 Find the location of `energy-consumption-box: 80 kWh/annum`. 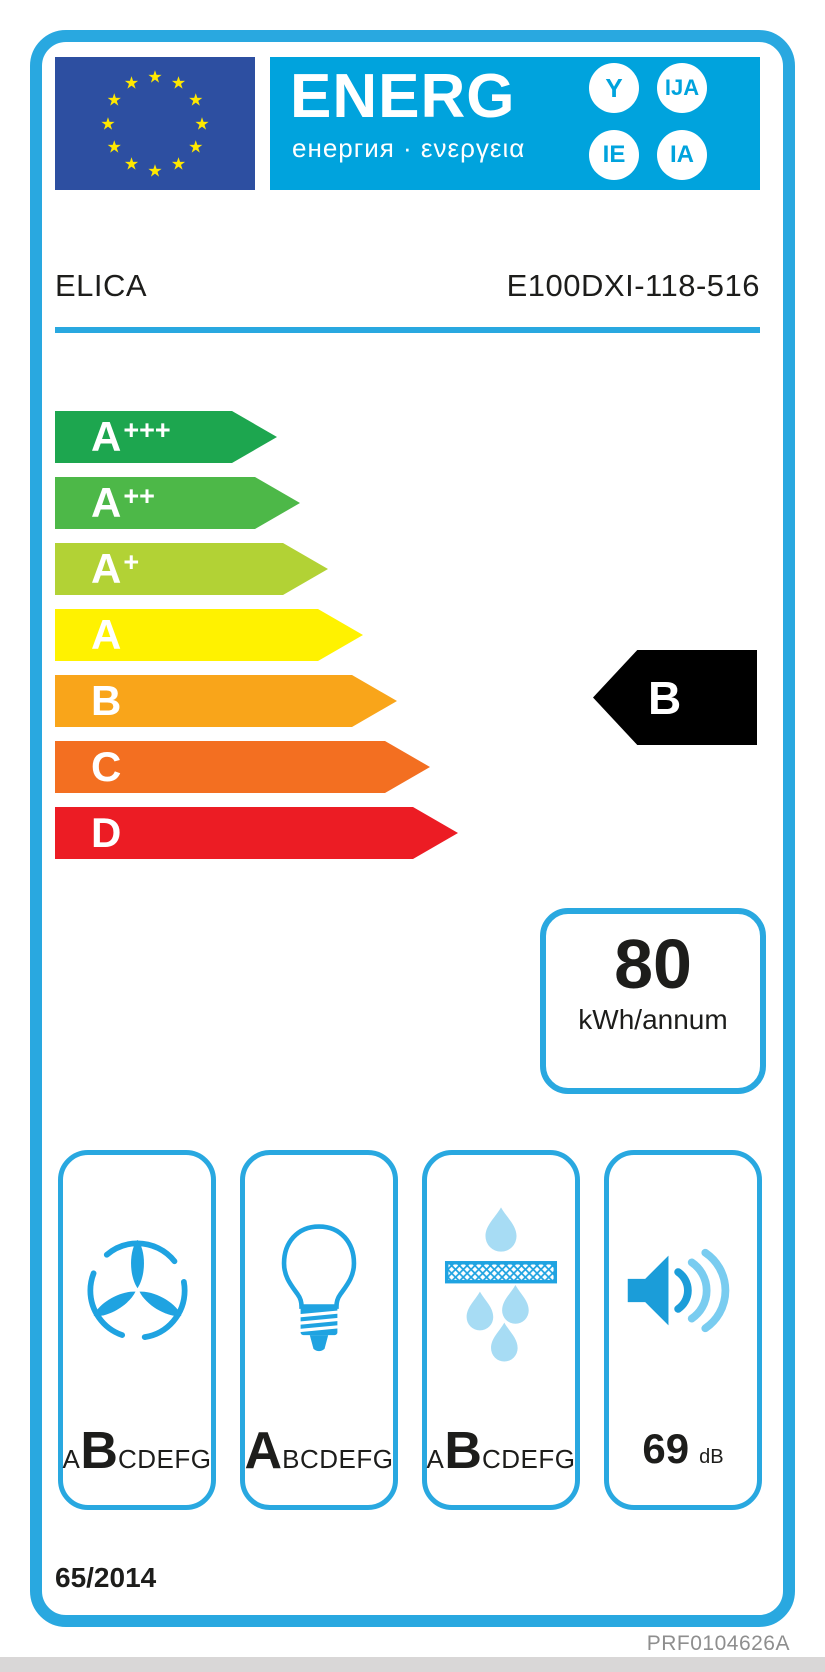

energy-consumption-box: 80 kWh/annum is located at coordinates (653, 1001).